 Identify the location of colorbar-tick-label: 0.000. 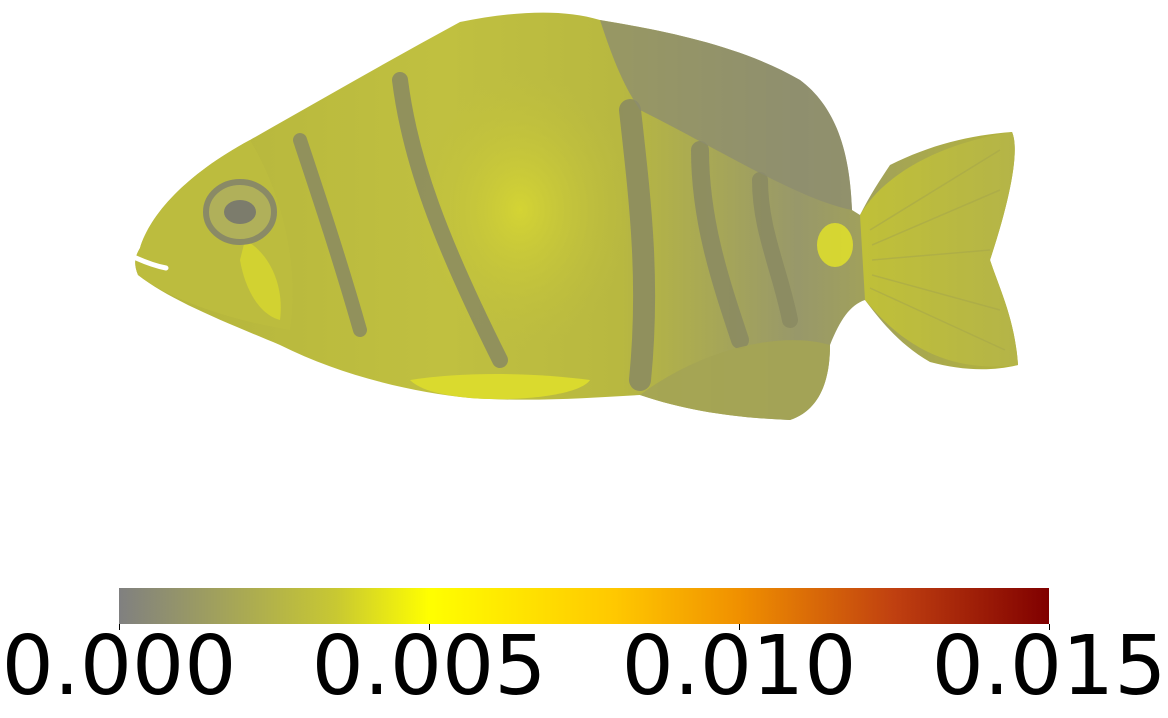
(119, 666).